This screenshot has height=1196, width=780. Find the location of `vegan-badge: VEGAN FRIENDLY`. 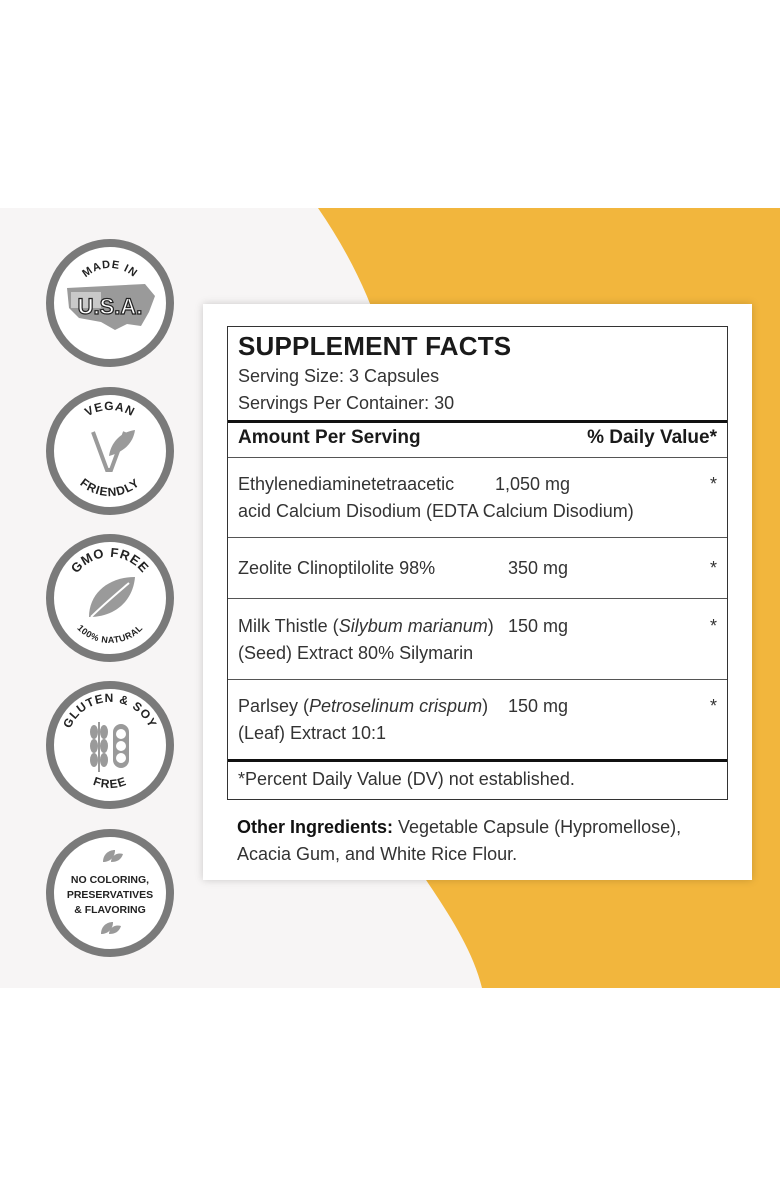

vegan-badge: VEGAN FRIENDLY is located at coordinates (110, 451).